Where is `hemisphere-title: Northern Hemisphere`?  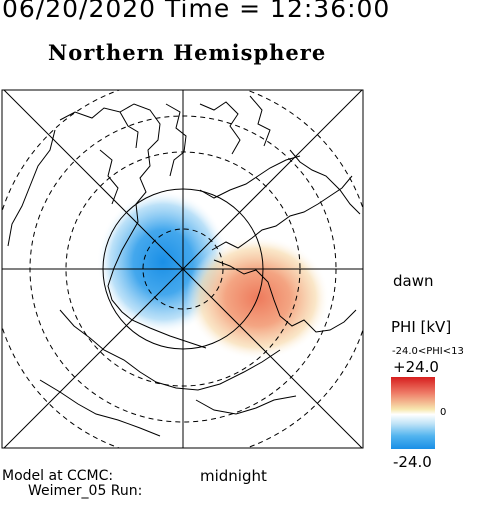
hemisphere-title: Northern Hemisphere is located at coordinates (187, 52).